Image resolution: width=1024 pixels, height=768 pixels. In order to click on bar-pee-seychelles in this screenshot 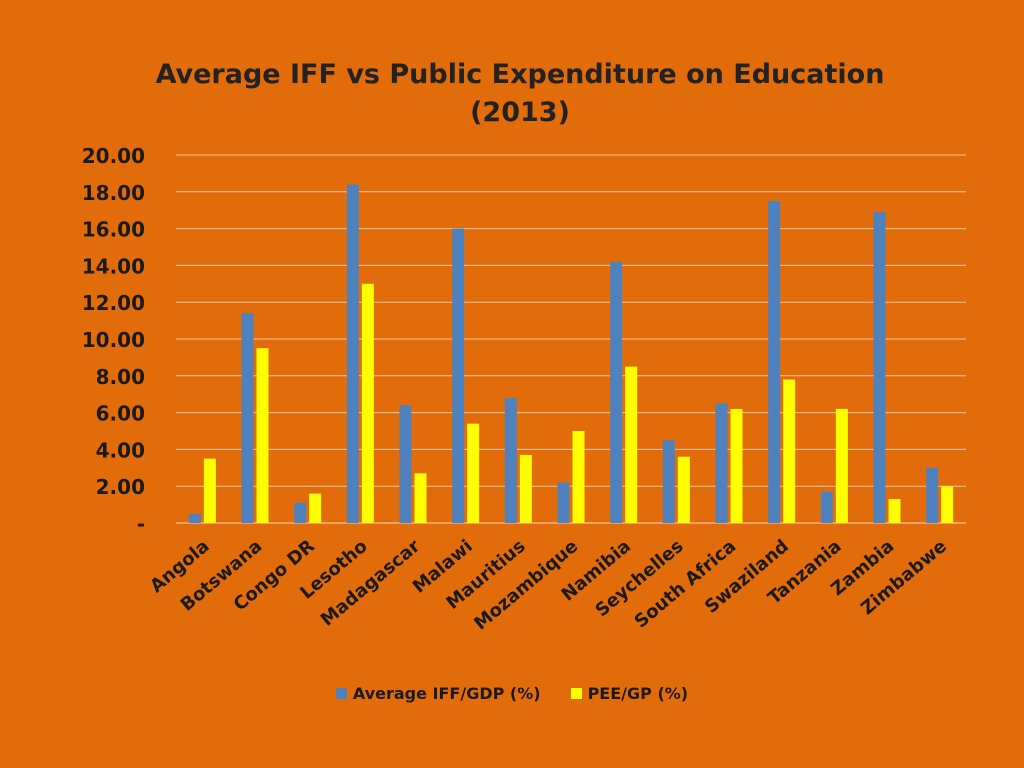, I will do `click(683, 489)`.